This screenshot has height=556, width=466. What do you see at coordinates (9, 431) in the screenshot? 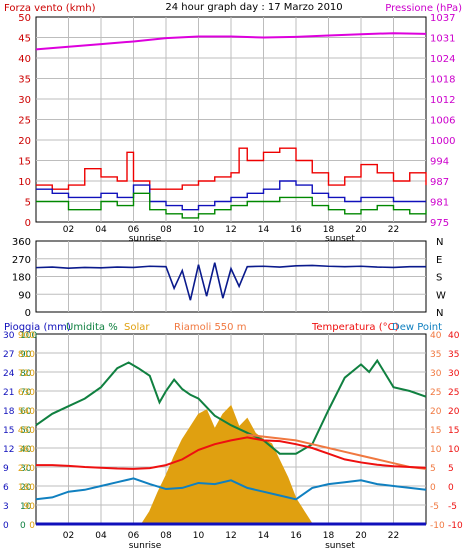
I see `rain-ticks: 0 3 6 9 12 15 18 21 24 27 30` at bounding box center [9, 431].